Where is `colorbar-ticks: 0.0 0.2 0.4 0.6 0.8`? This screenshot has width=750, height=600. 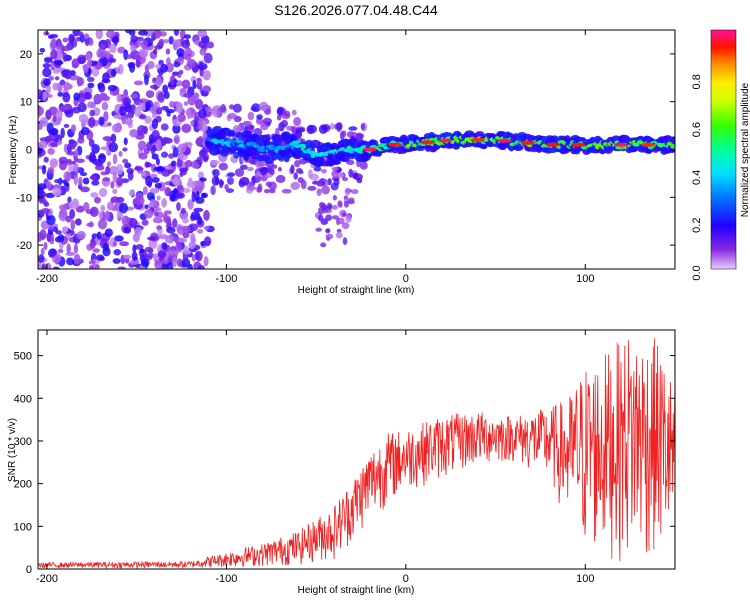
colorbar-ticks: 0.0 0.2 0.4 0.6 0.8 is located at coordinates (697, 177).